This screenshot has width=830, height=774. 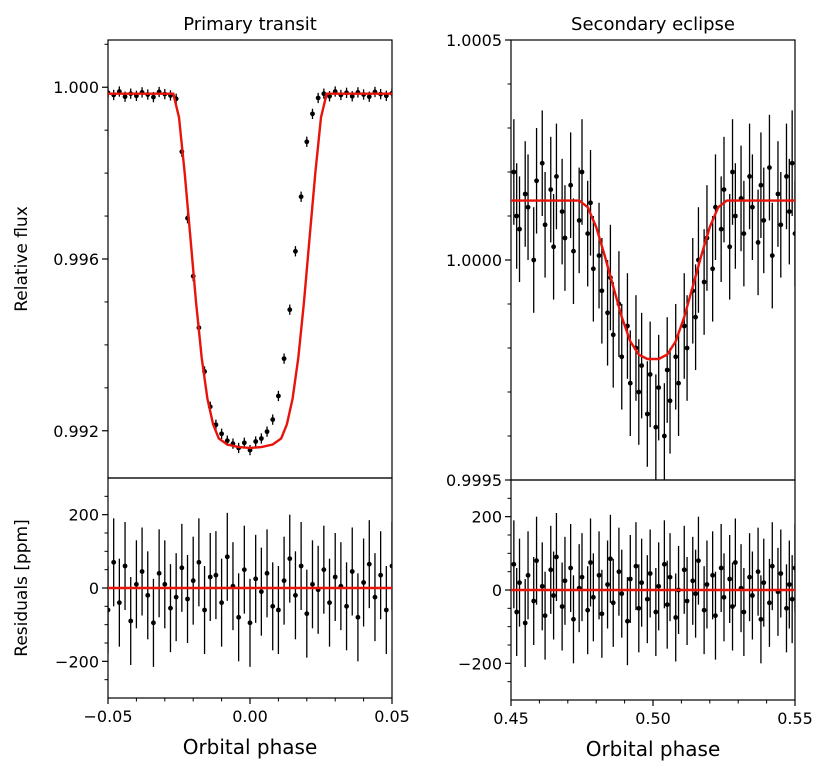 I want to click on x-tick-label: −0.05, so click(x=107, y=716).